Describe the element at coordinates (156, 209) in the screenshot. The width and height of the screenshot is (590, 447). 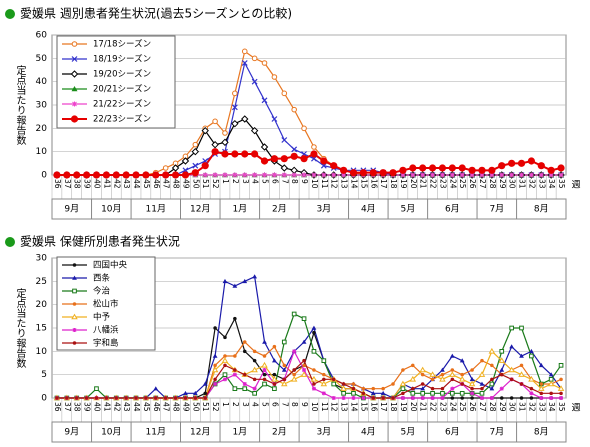
I see `month-label: 11月` at that location.